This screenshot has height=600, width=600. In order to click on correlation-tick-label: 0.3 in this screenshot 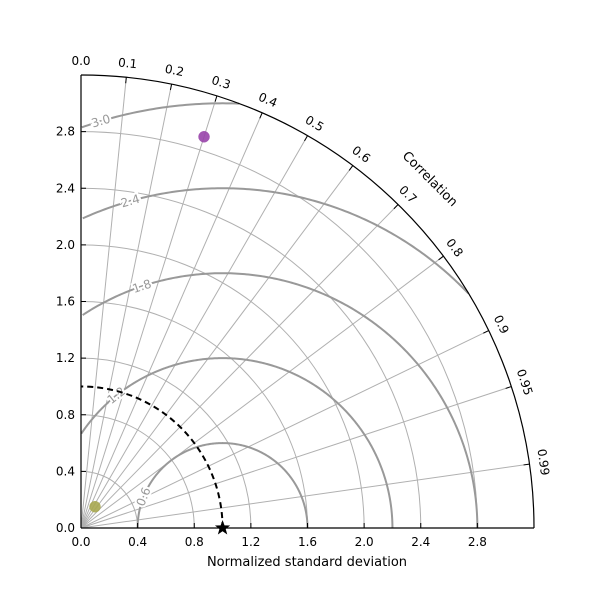, I will do `click(221, 82)`.